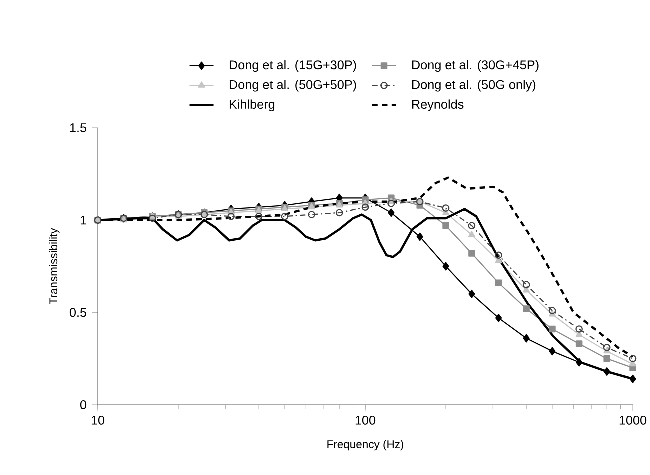 This screenshot has height=475, width=650. What do you see at coordinates (98, 420) in the screenshot?
I see `x-tick-label: 10` at bounding box center [98, 420].